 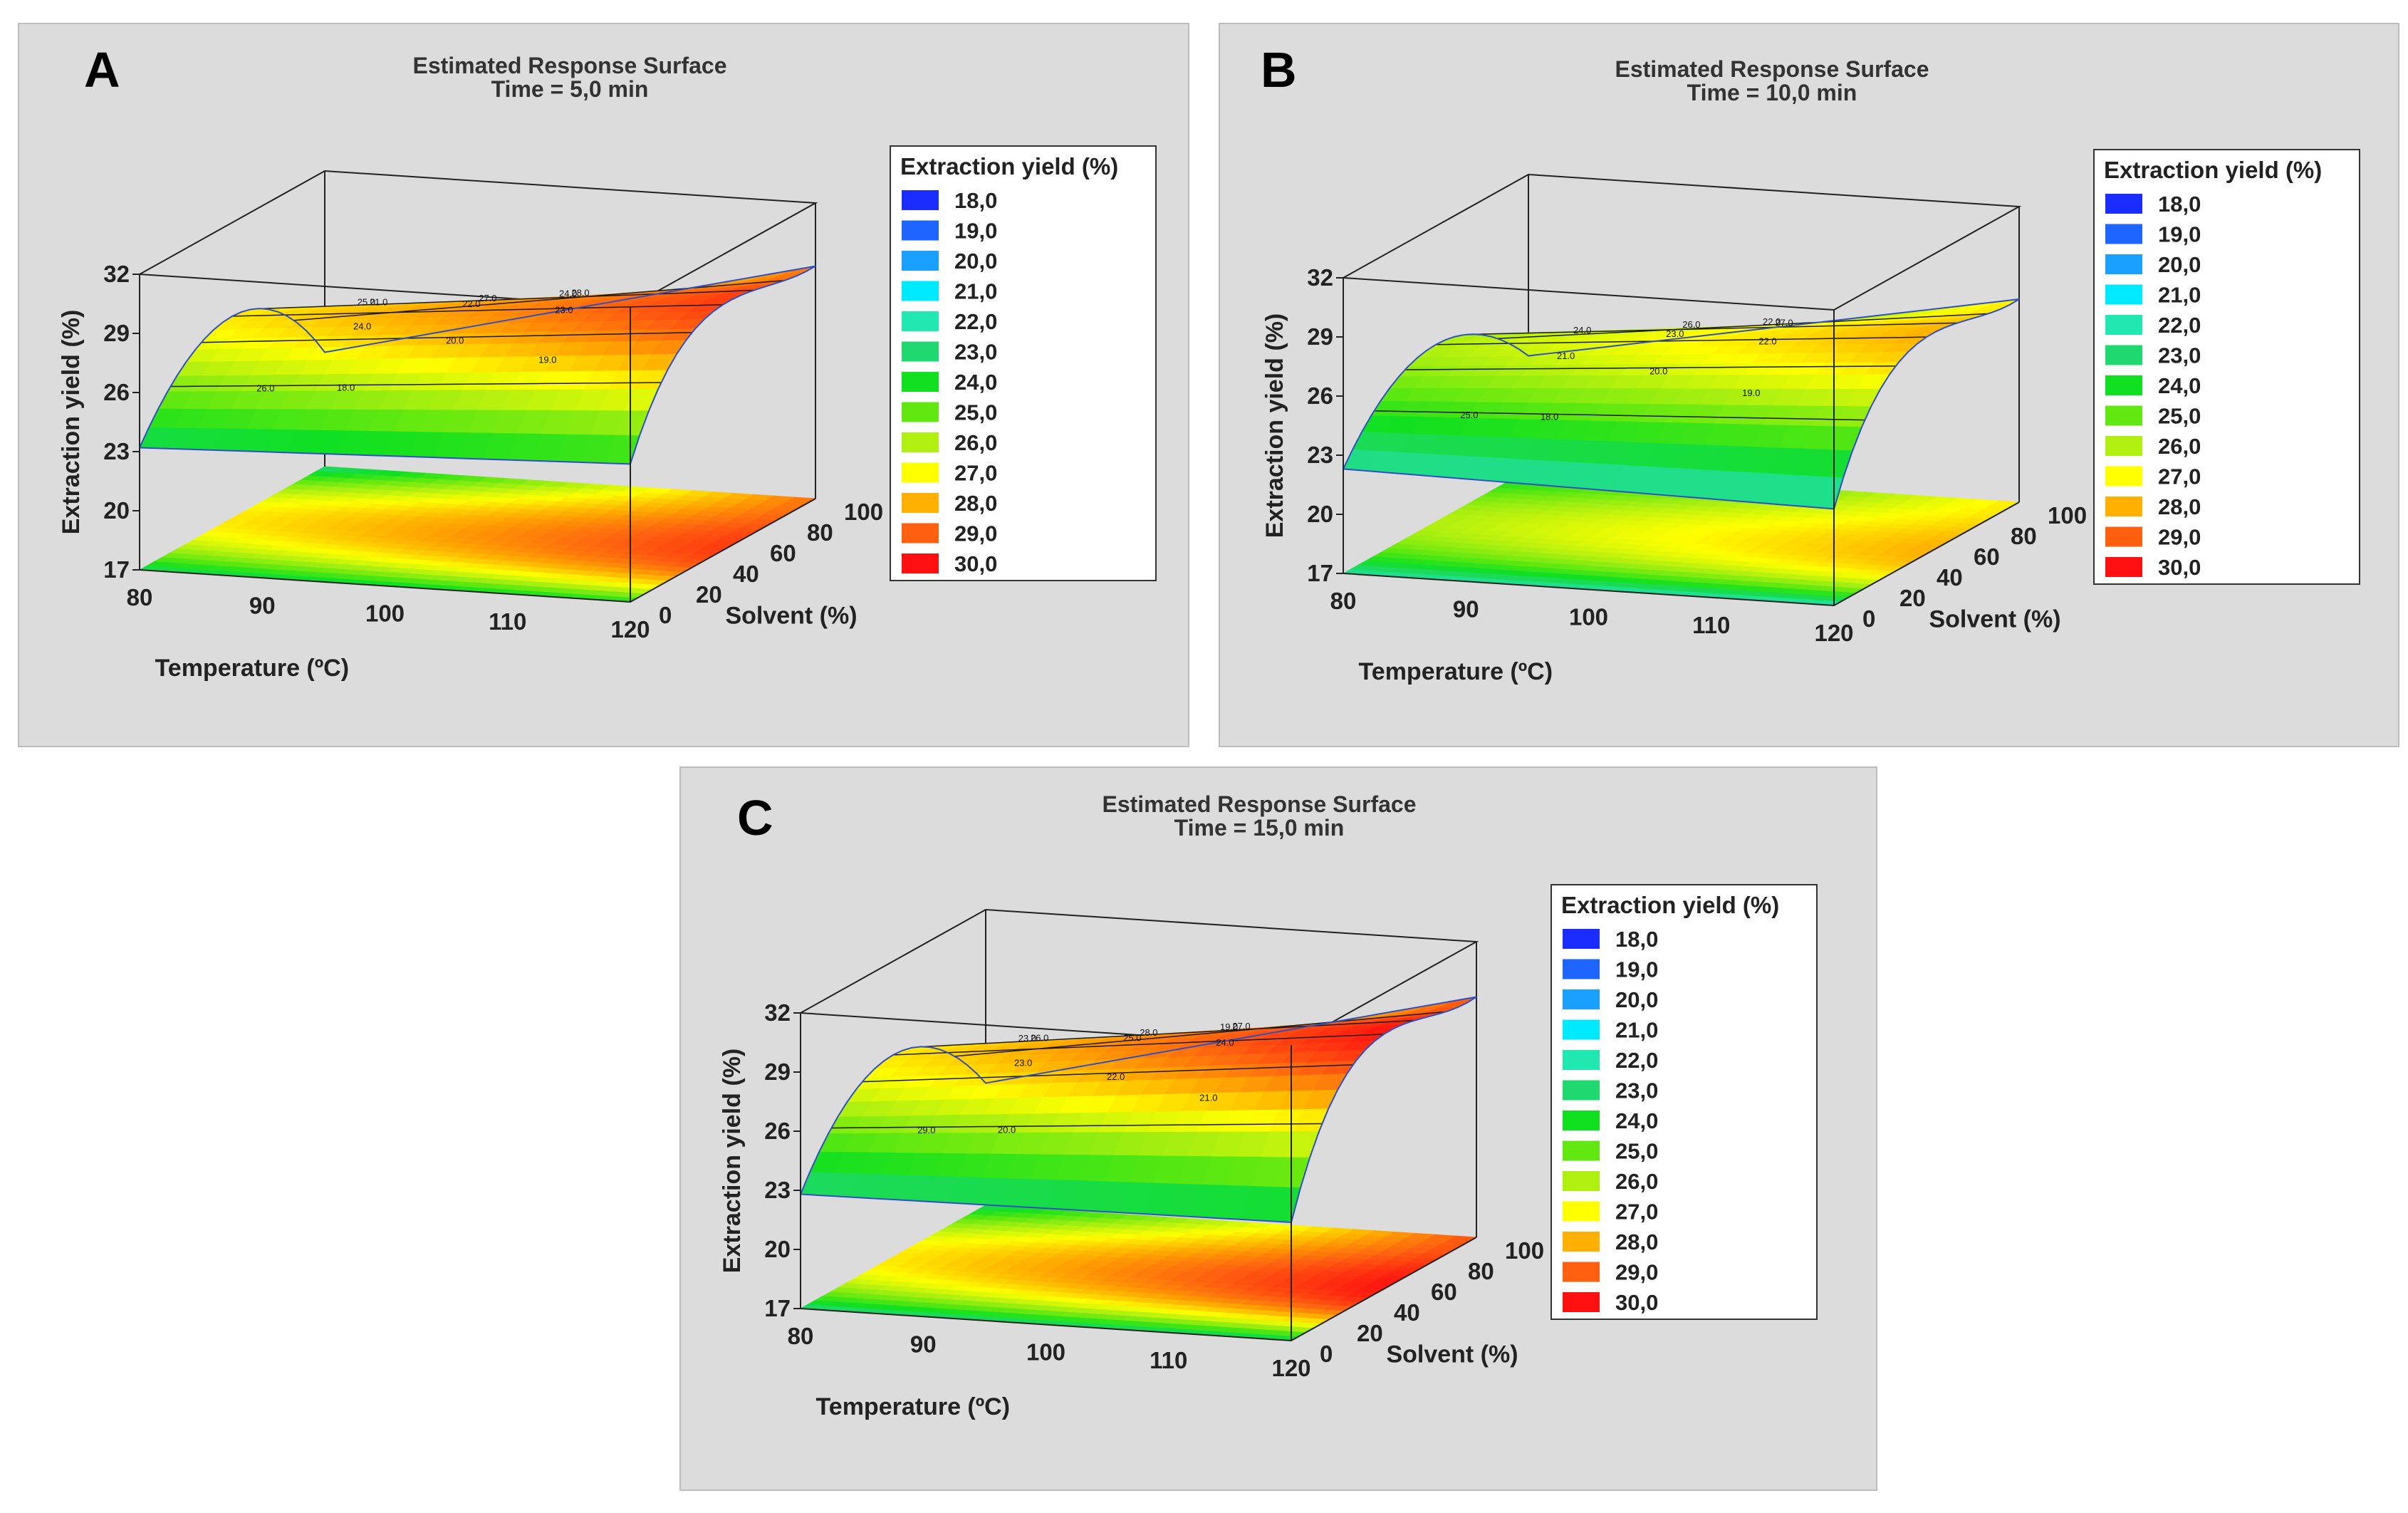 I want to click on contour-label: 23.0, so click(x=564, y=311).